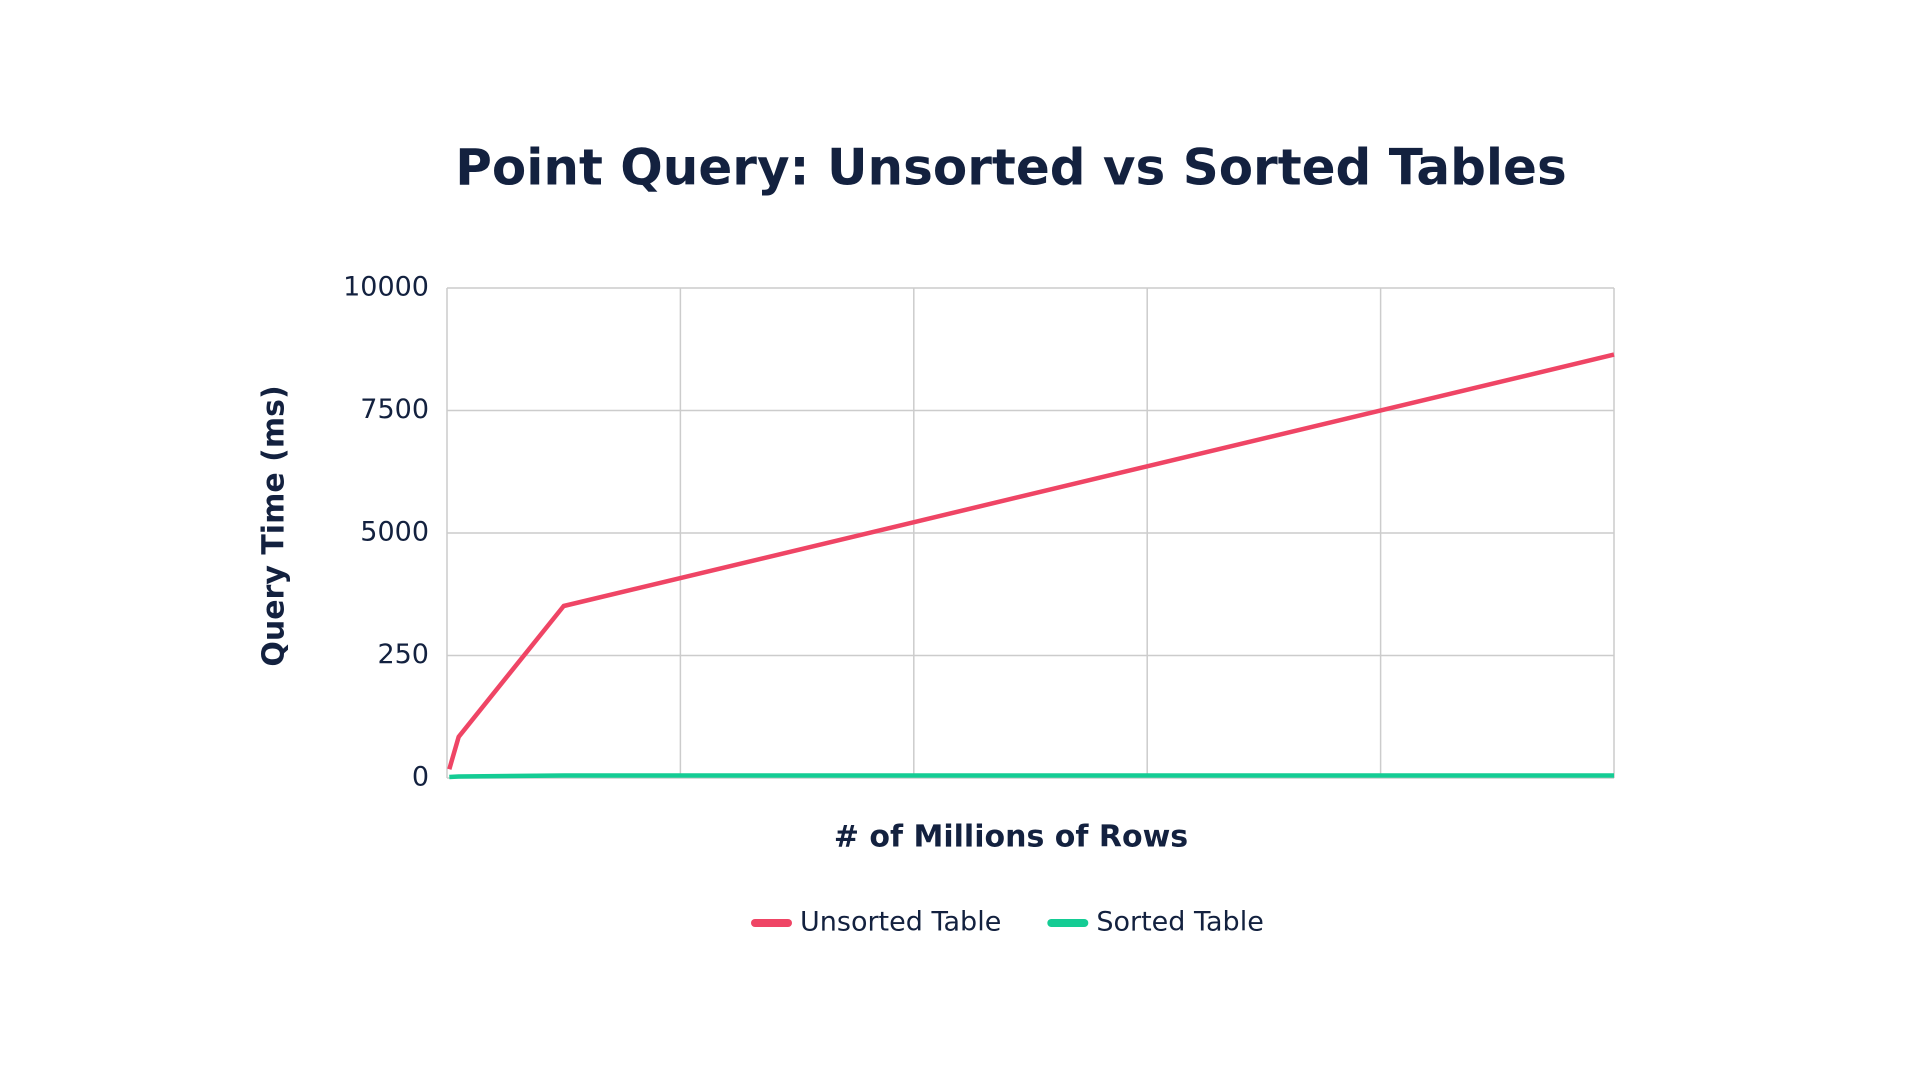  Describe the element at coordinates (394, 532) in the screenshot. I see `y-tick-label: 5000` at that location.